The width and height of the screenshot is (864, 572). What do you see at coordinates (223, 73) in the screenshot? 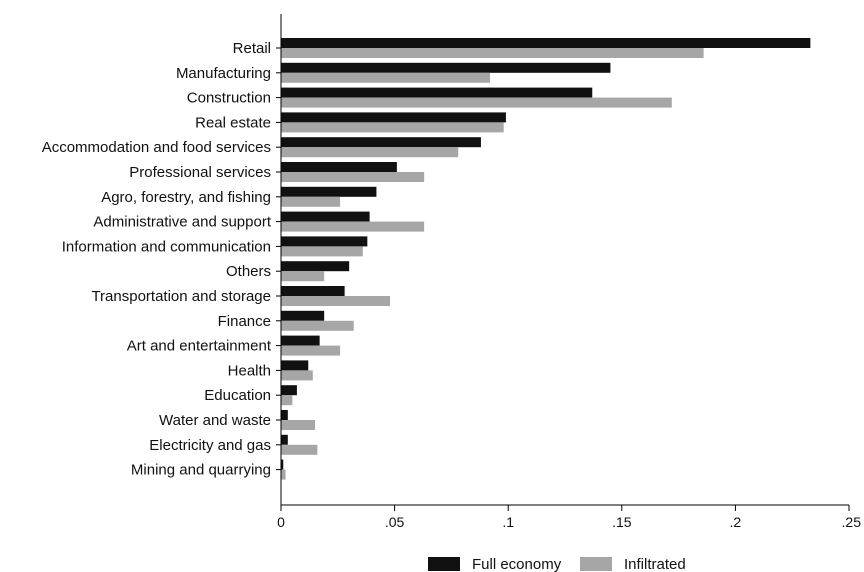
I see `category-label: Manufacturing` at bounding box center [223, 73].